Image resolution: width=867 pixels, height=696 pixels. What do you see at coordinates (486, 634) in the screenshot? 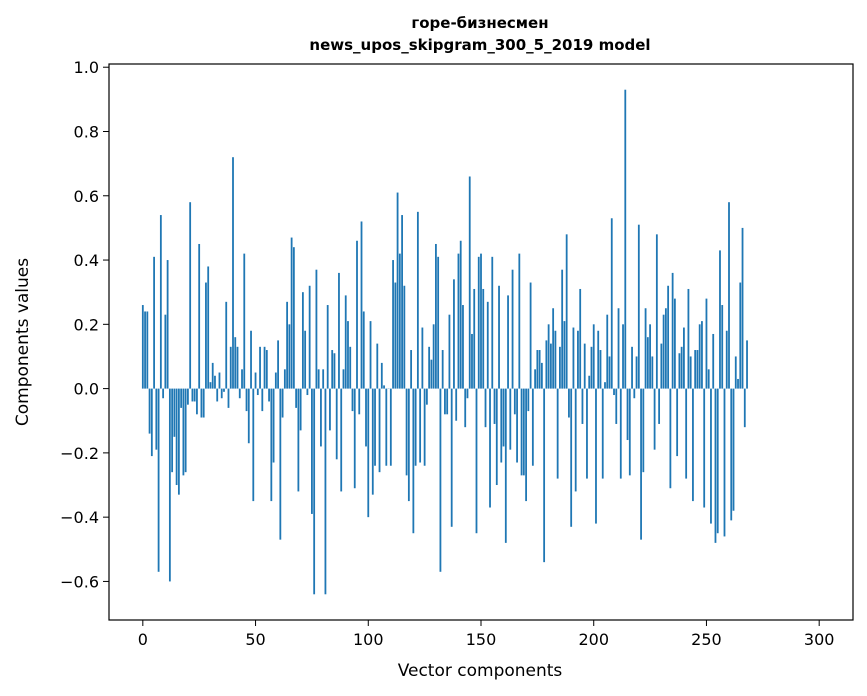
I see `x-axis: 0 50 100 150 200 250 300` at bounding box center [486, 634].